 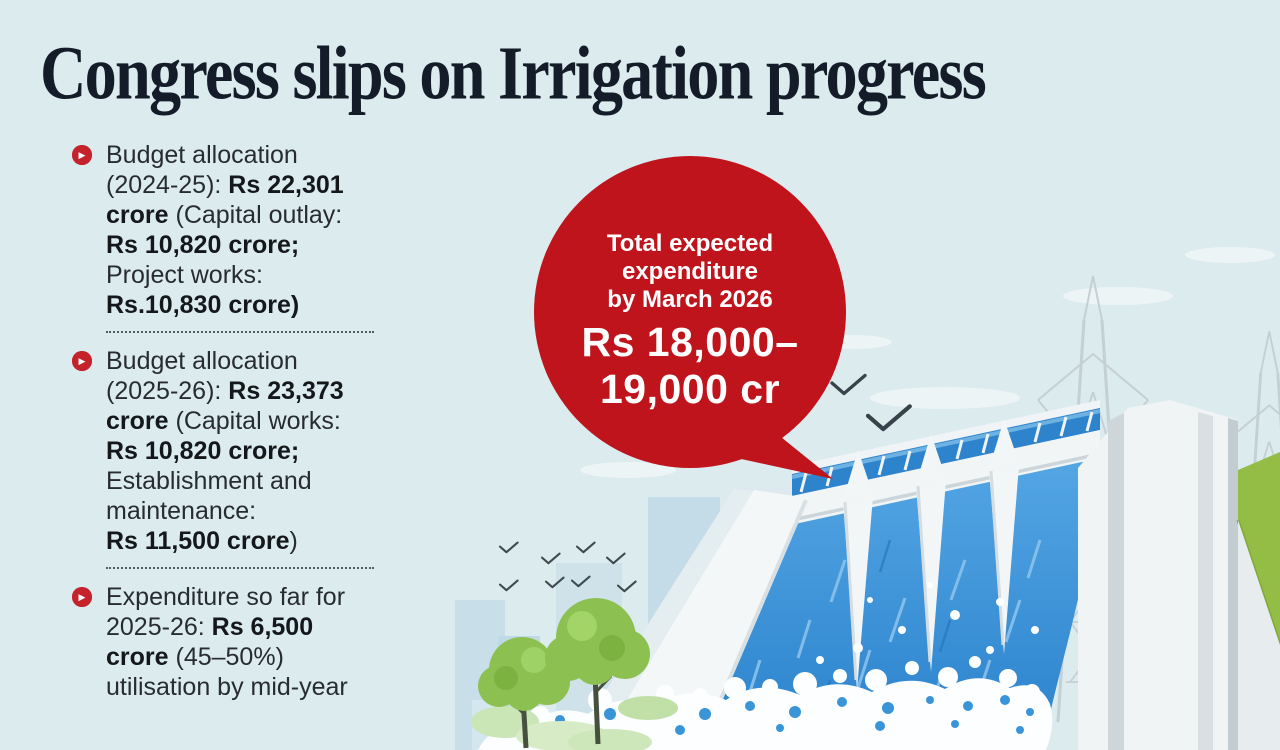 I want to click on dam-tower, so click(x=1158, y=575).